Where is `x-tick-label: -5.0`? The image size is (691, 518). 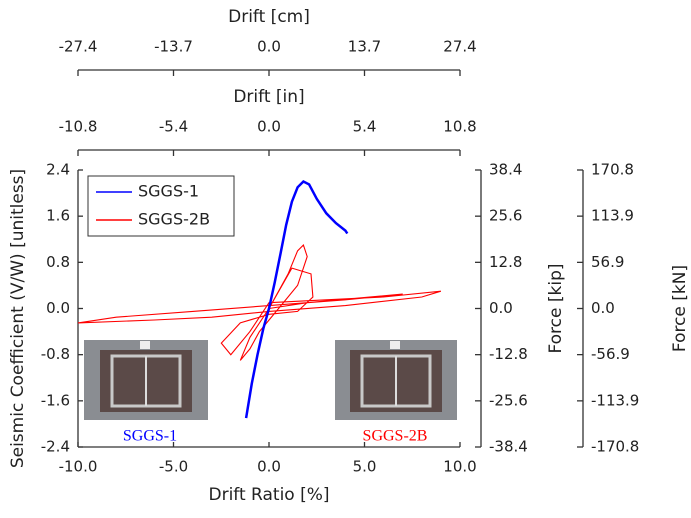
x-tick-label: -5.0 is located at coordinates (173, 467).